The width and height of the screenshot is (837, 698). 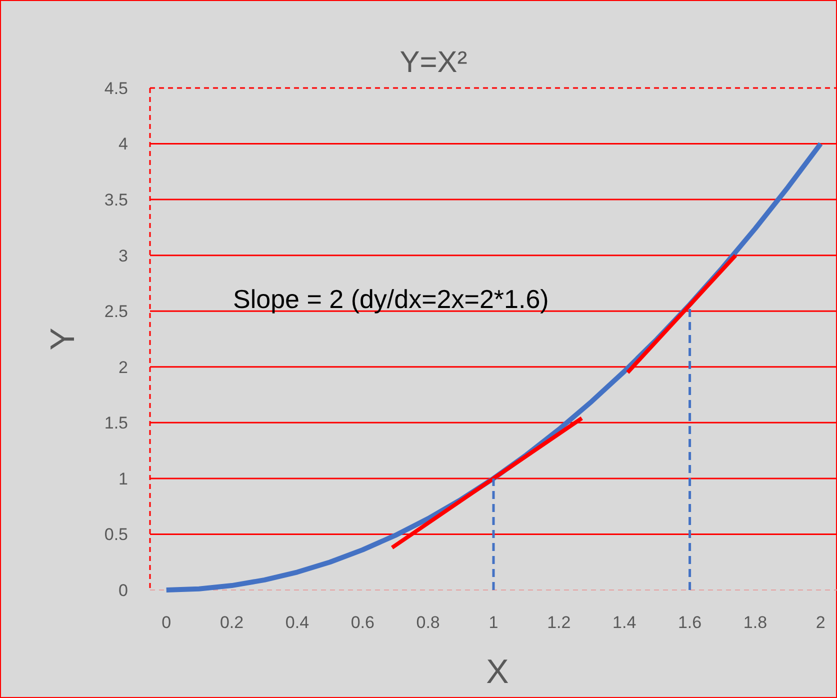 I want to click on x-tick-label: 0, so click(x=167, y=622).